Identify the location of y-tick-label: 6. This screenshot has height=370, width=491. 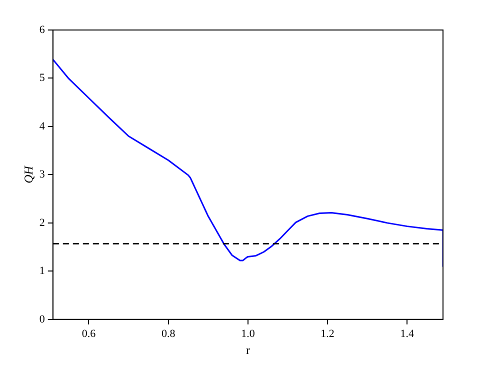
(42, 30).